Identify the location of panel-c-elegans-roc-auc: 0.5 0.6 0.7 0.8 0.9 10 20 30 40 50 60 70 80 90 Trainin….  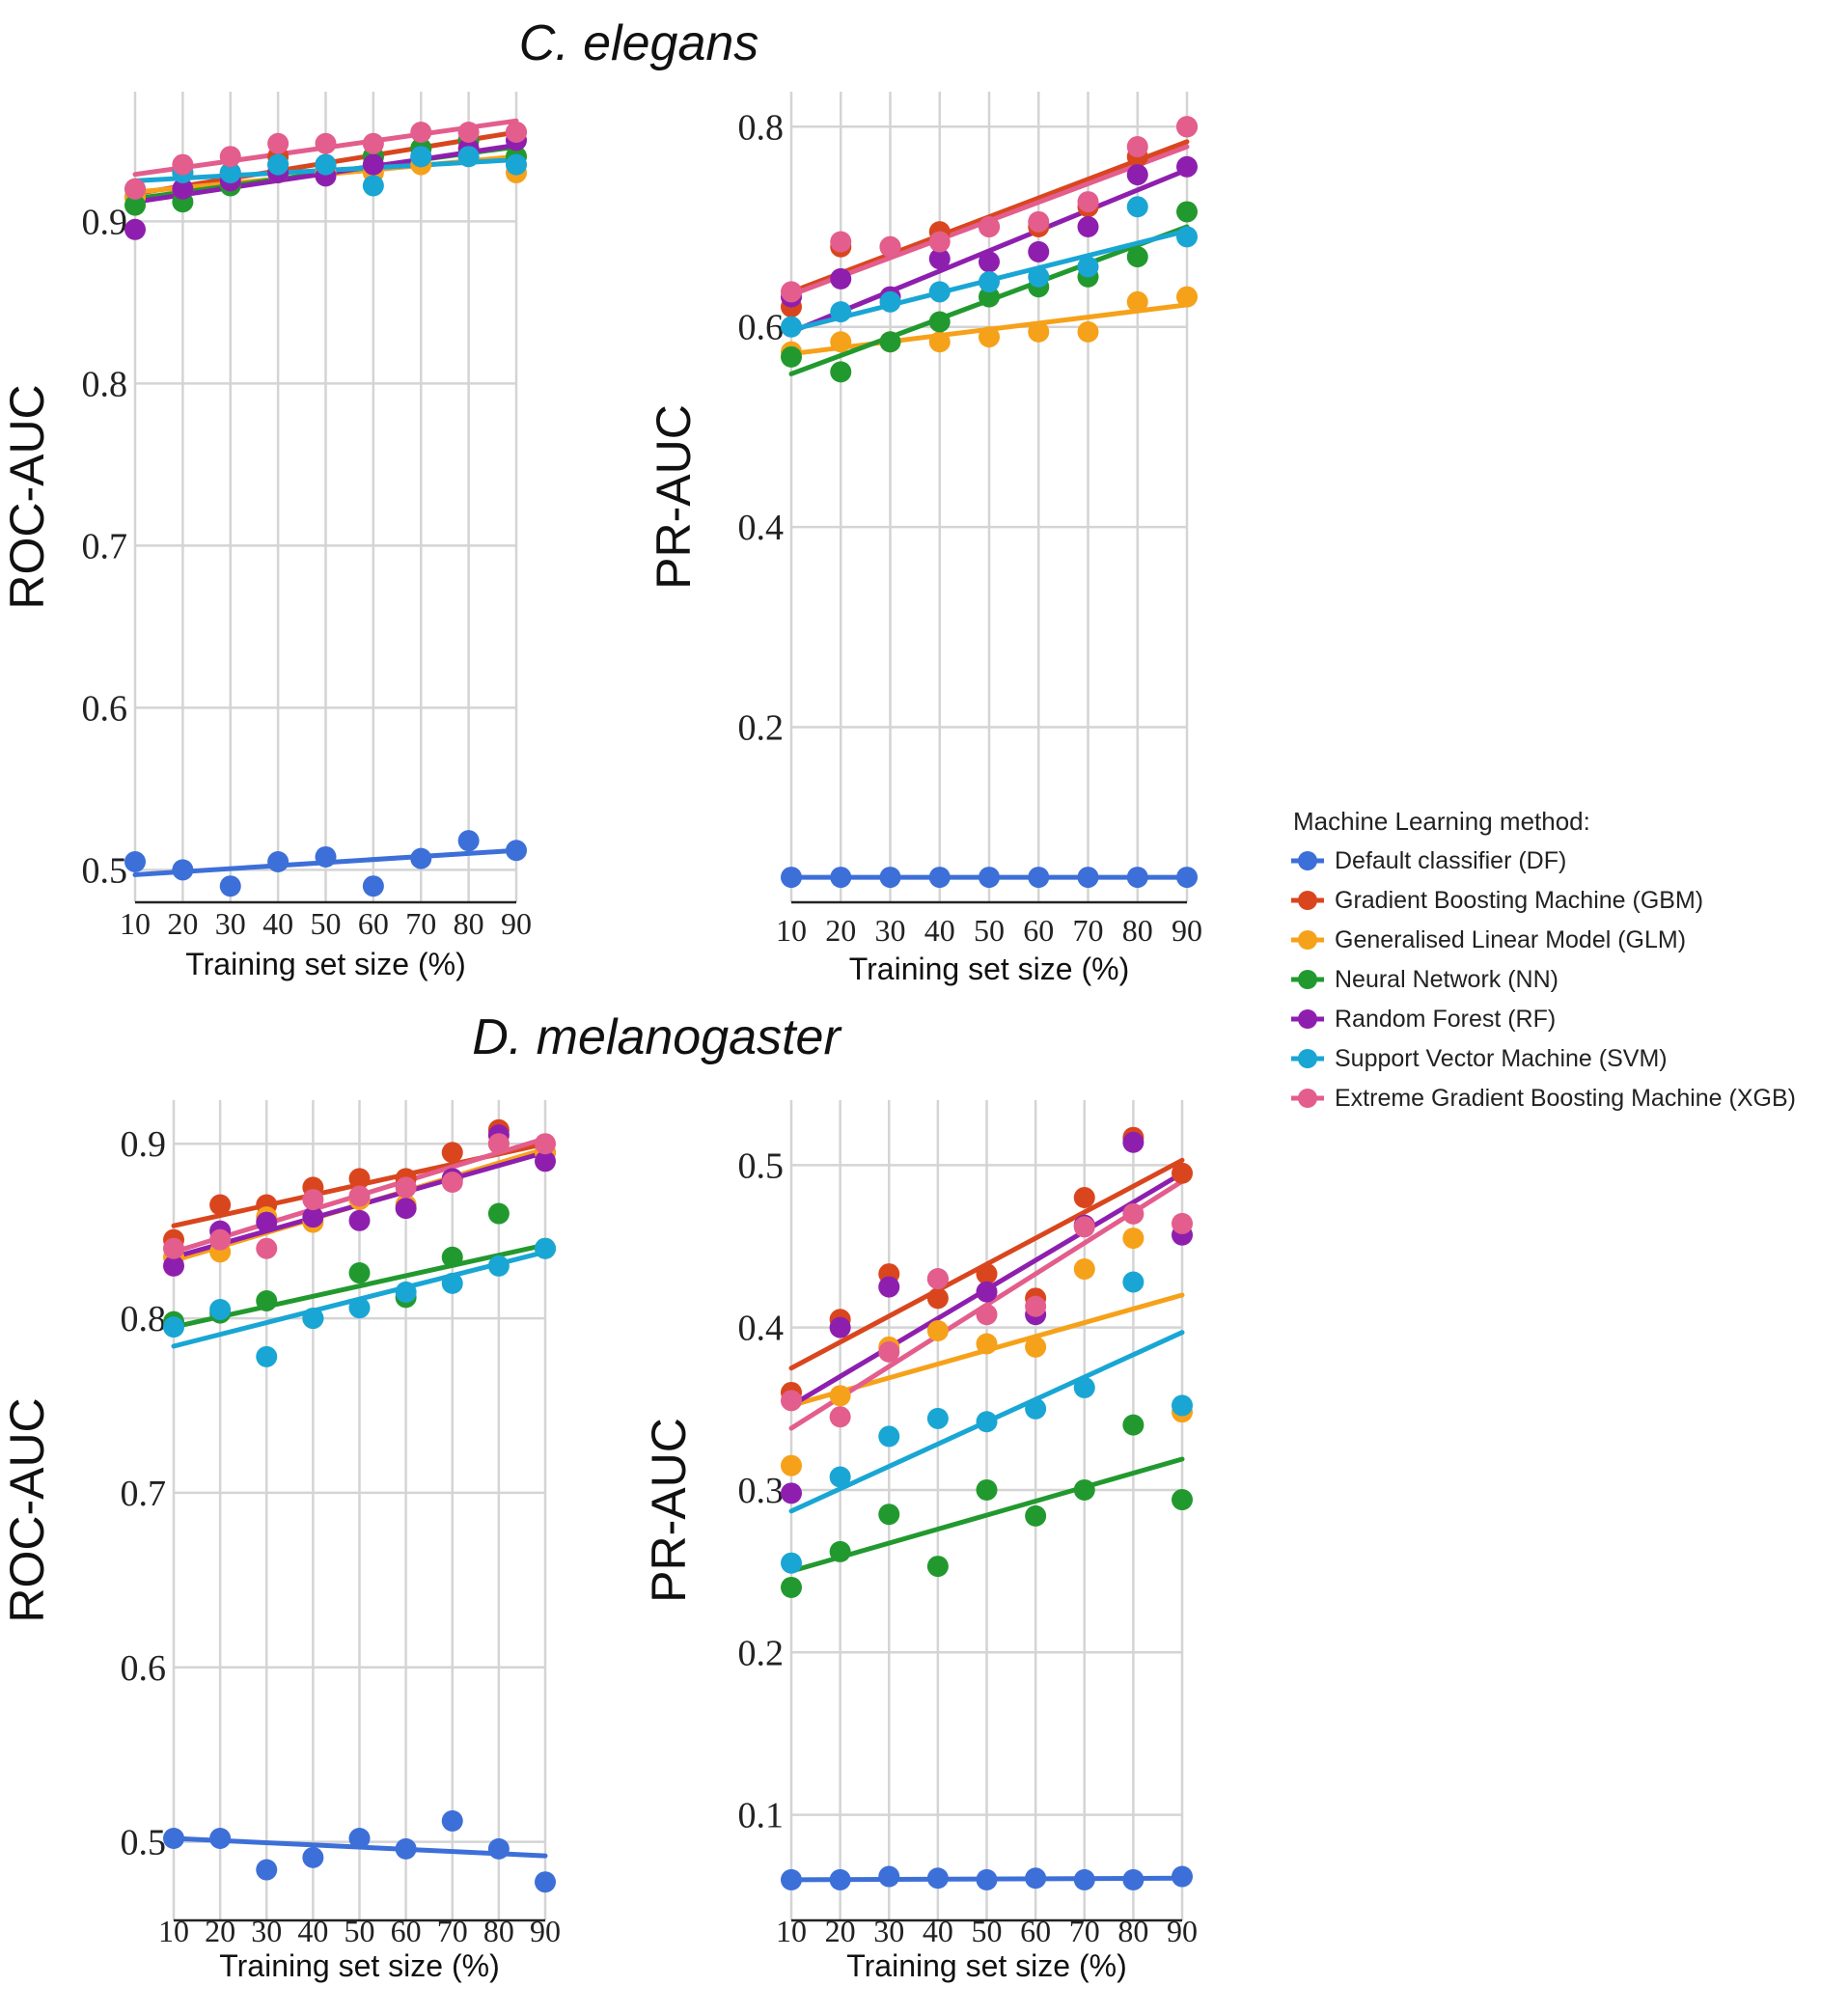
(266, 536).